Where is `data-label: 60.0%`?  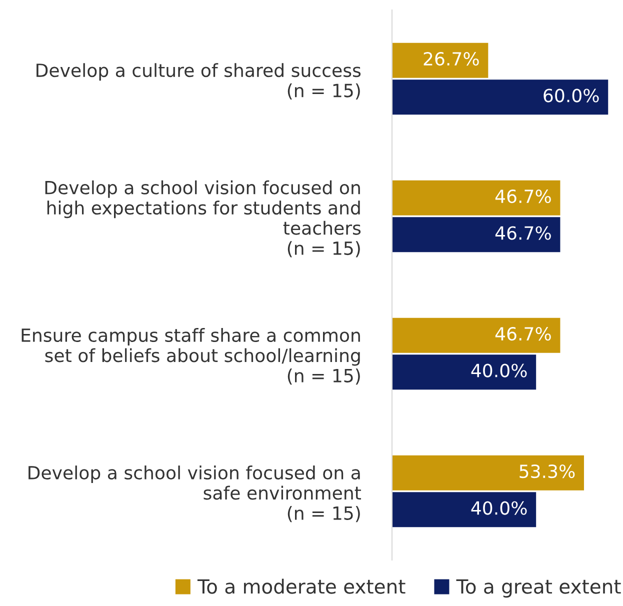
data-label: 60.0% is located at coordinates (571, 95).